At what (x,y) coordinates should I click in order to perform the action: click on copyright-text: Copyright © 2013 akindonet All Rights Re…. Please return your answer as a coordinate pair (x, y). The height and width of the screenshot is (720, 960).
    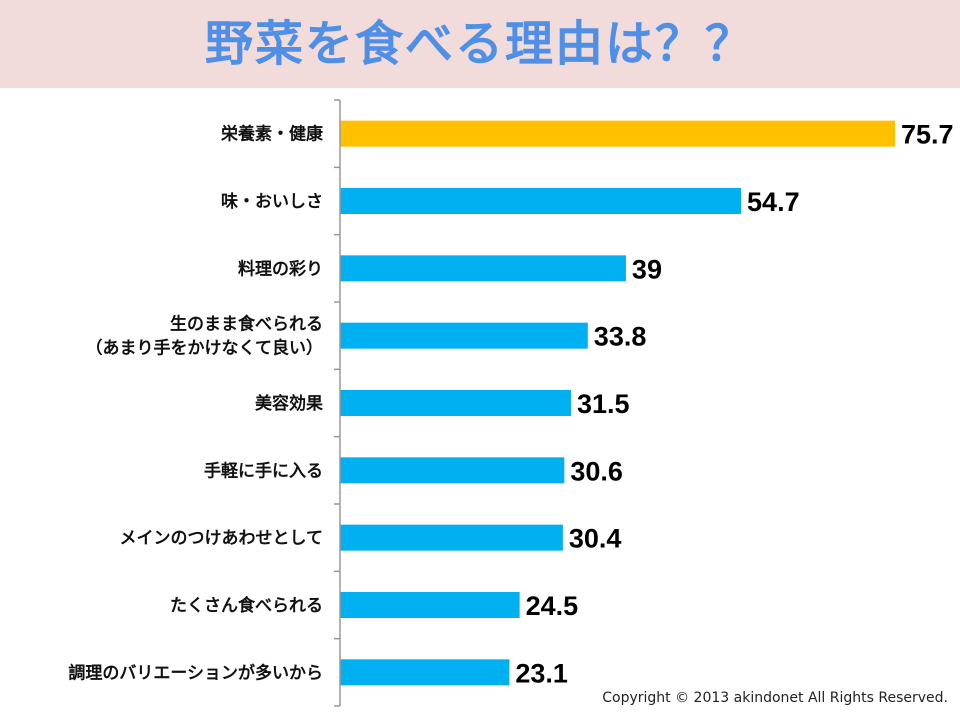
    Looking at the image, I should click on (775, 698).